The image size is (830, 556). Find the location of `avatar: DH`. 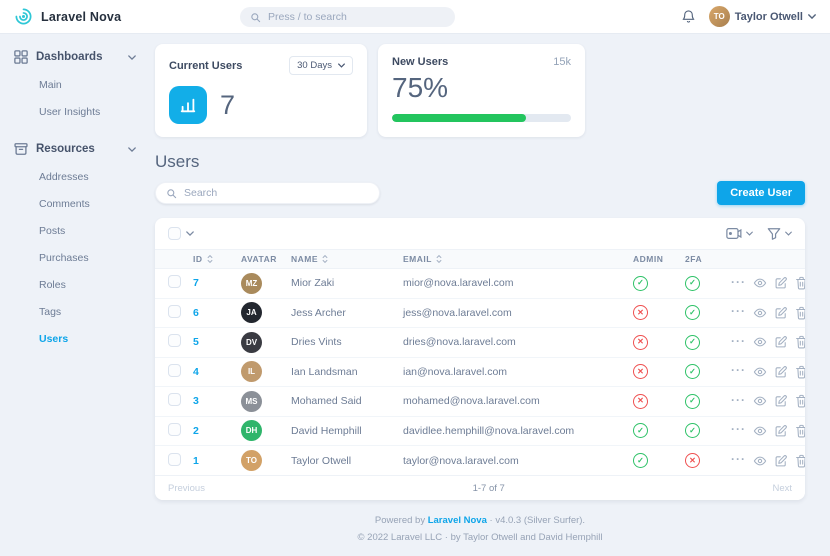

avatar: DH is located at coordinates (251, 431).